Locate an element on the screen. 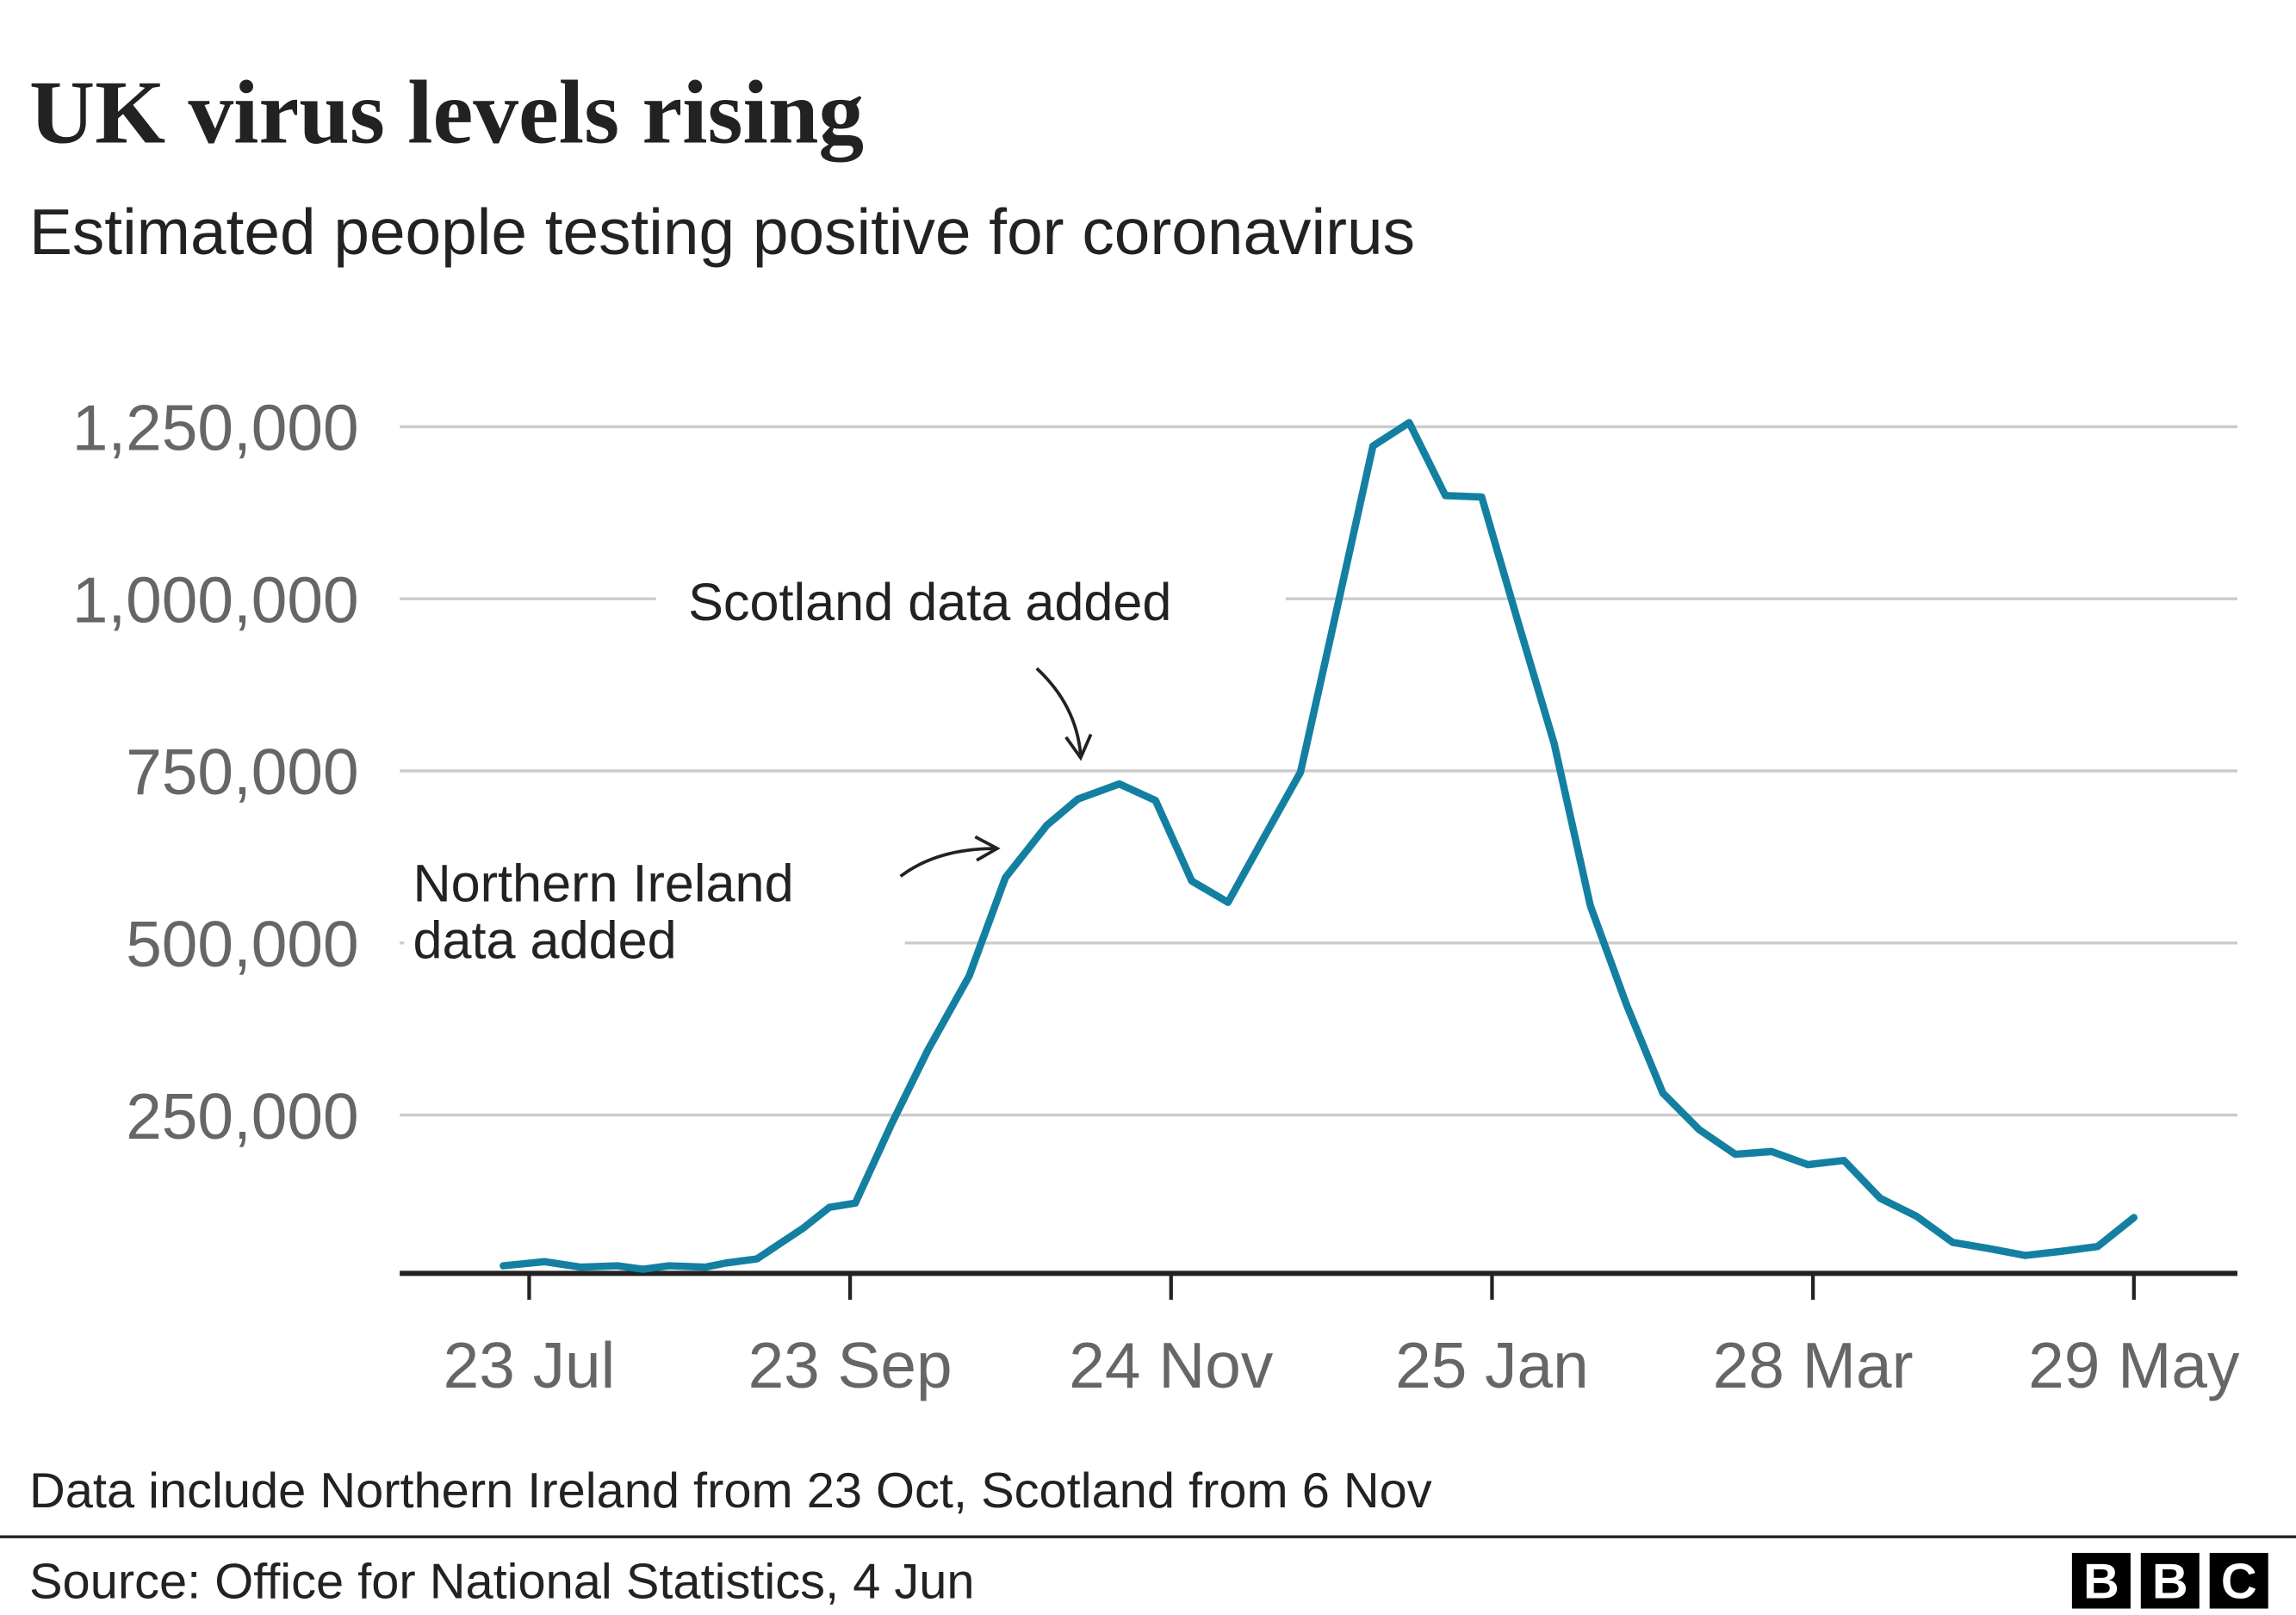 This screenshot has height=1615, width=2296. y-tick-label: 1,250,000 is located at coordinates (215, 428).